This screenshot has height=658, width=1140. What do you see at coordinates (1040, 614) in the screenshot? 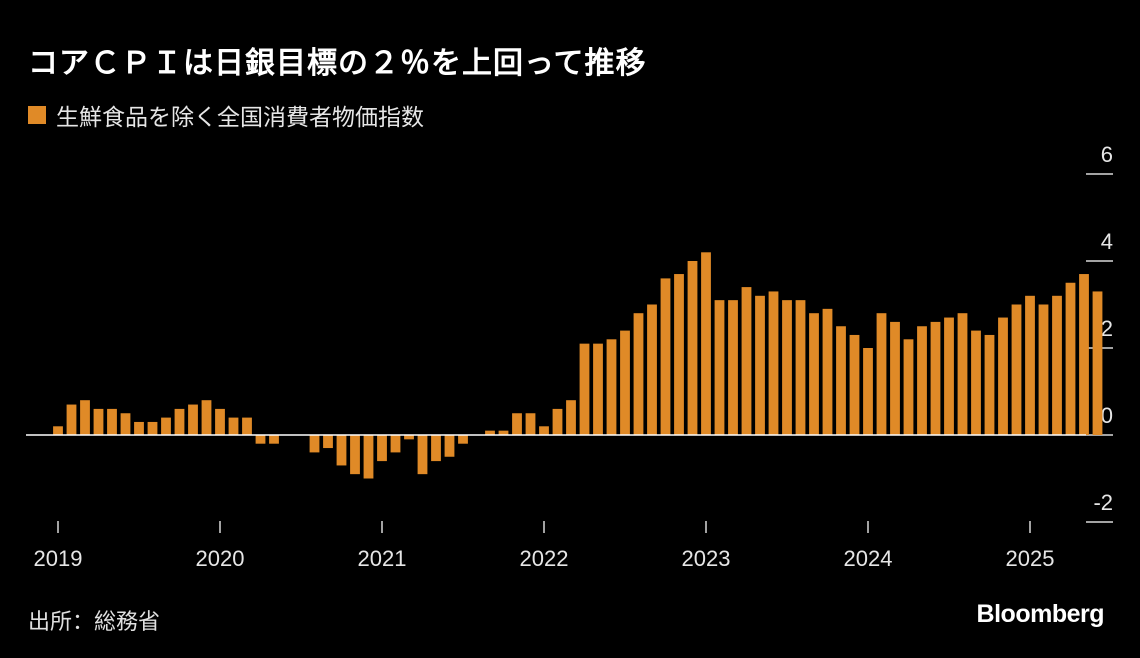
I see `bloomberg-logo: Bloomberg` at bounding box center [1040, 614].